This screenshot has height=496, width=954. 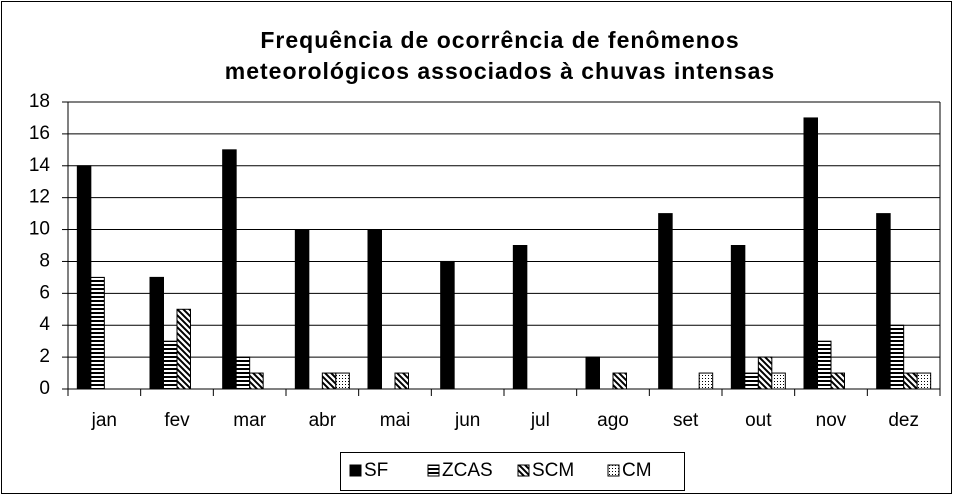 What do you see at coordinates (395, 420) in the screenshot?
I see `x-tick-label: mai` at bounding box center [395, 420].